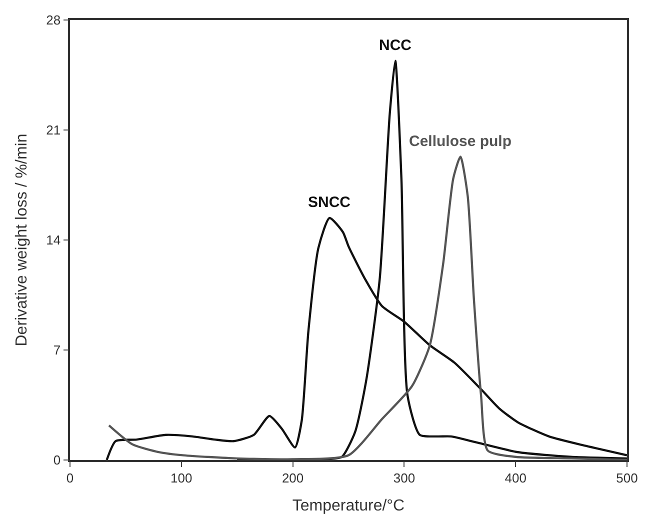  Describe the element at coordinates (293, 478) in the screenshot. I see `x-tick-label: 200` at that location.